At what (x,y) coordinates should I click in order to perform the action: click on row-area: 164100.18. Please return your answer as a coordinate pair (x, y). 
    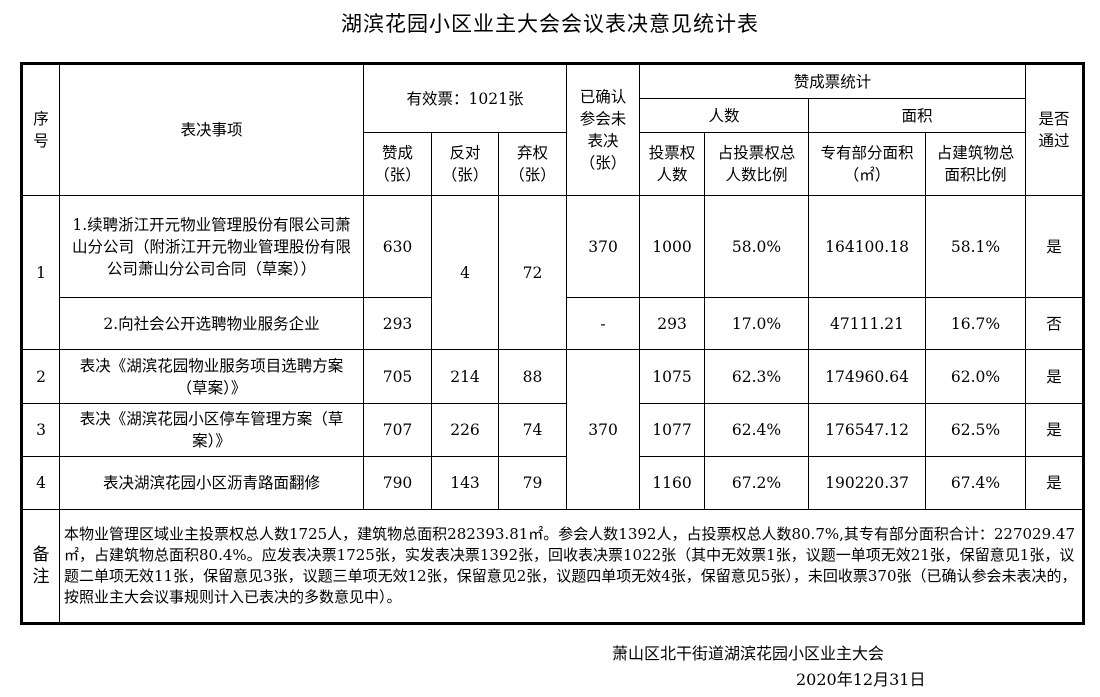
    Looking at the image, I should click on (867, 246).